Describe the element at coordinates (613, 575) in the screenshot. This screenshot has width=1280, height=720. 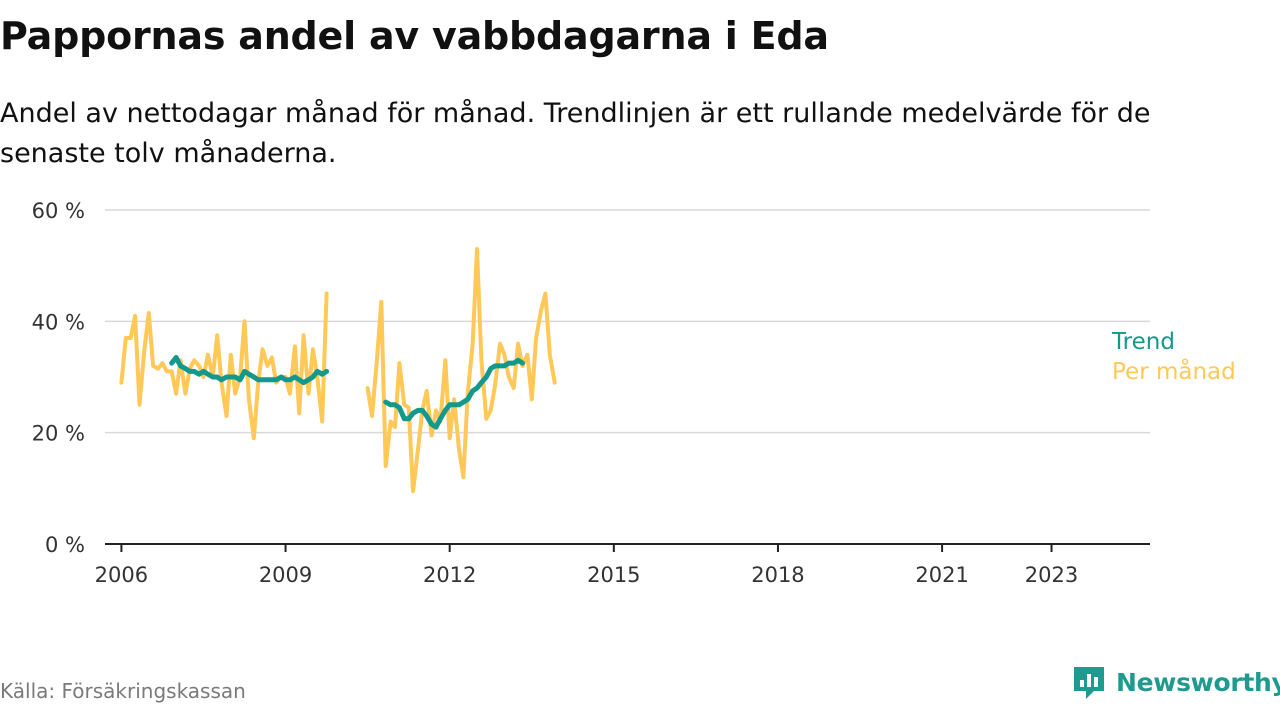
I see `x-tick-label: 2015` at that location.